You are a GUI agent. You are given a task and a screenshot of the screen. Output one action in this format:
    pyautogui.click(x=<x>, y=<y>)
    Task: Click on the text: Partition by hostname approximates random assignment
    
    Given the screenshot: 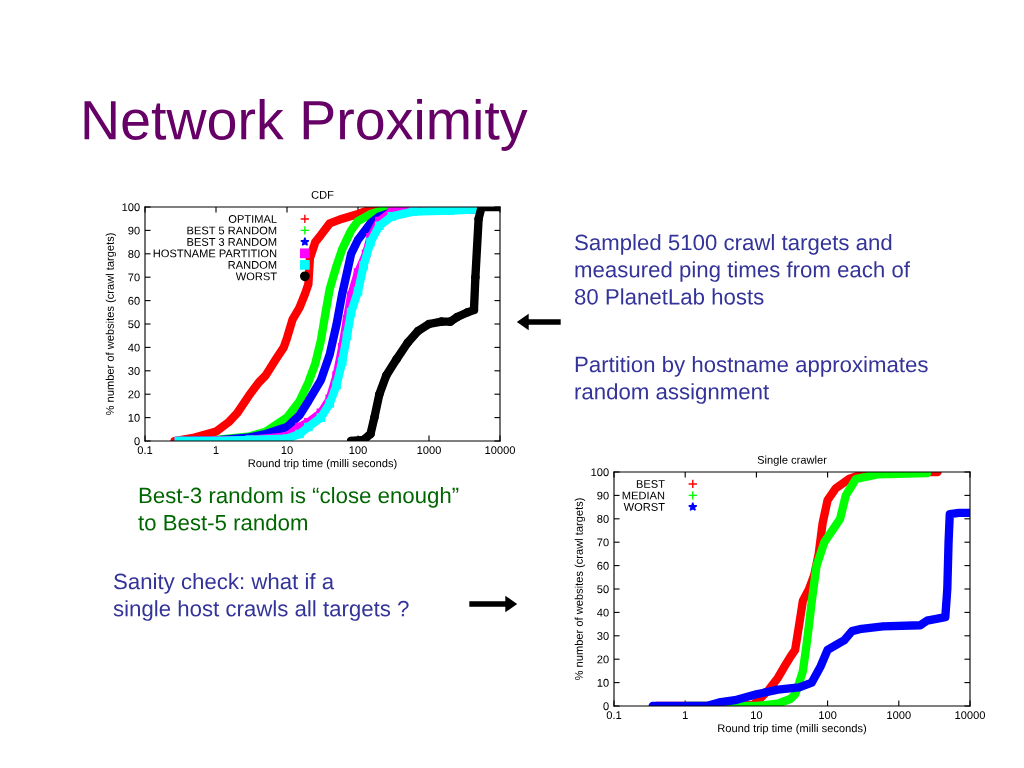 What is the action you would take?
    pyautogui.click(x=751, y=380)
    